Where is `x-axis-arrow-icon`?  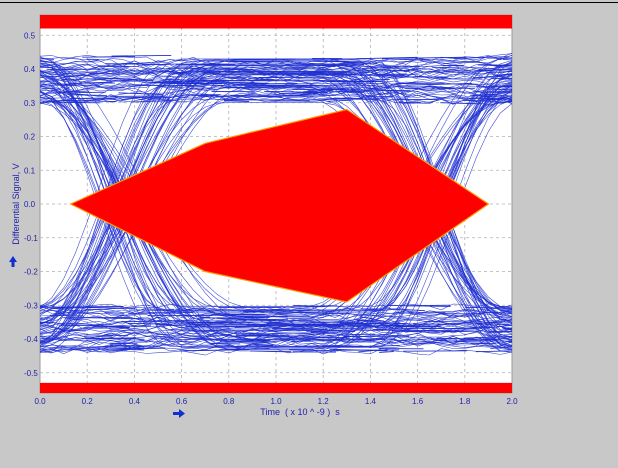
x-axis-arrow-icon is located at coordinates (179, 413).